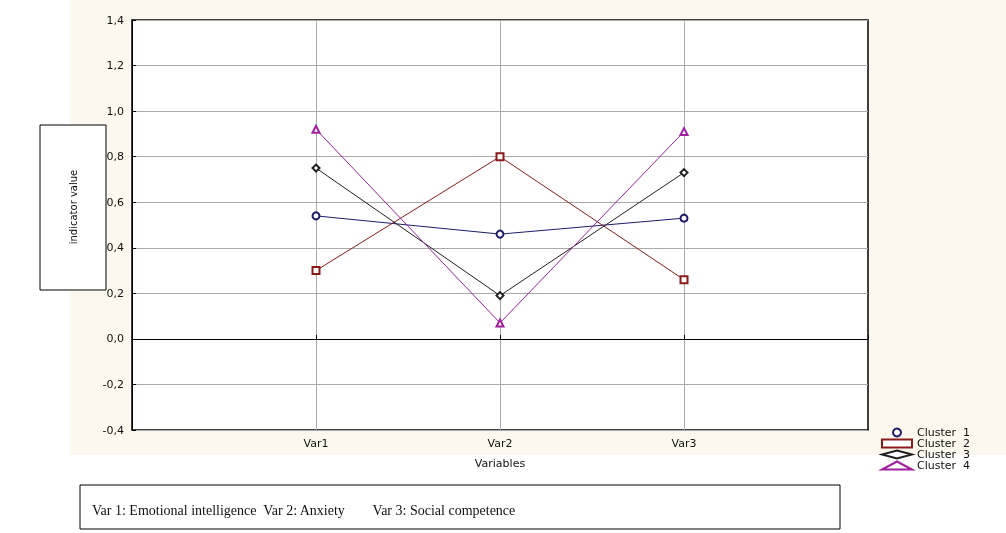 Image resolution: width=1006 pixels, height=533 pixels. I want to click on y-tick-label: 0,8, so click(115, 157).